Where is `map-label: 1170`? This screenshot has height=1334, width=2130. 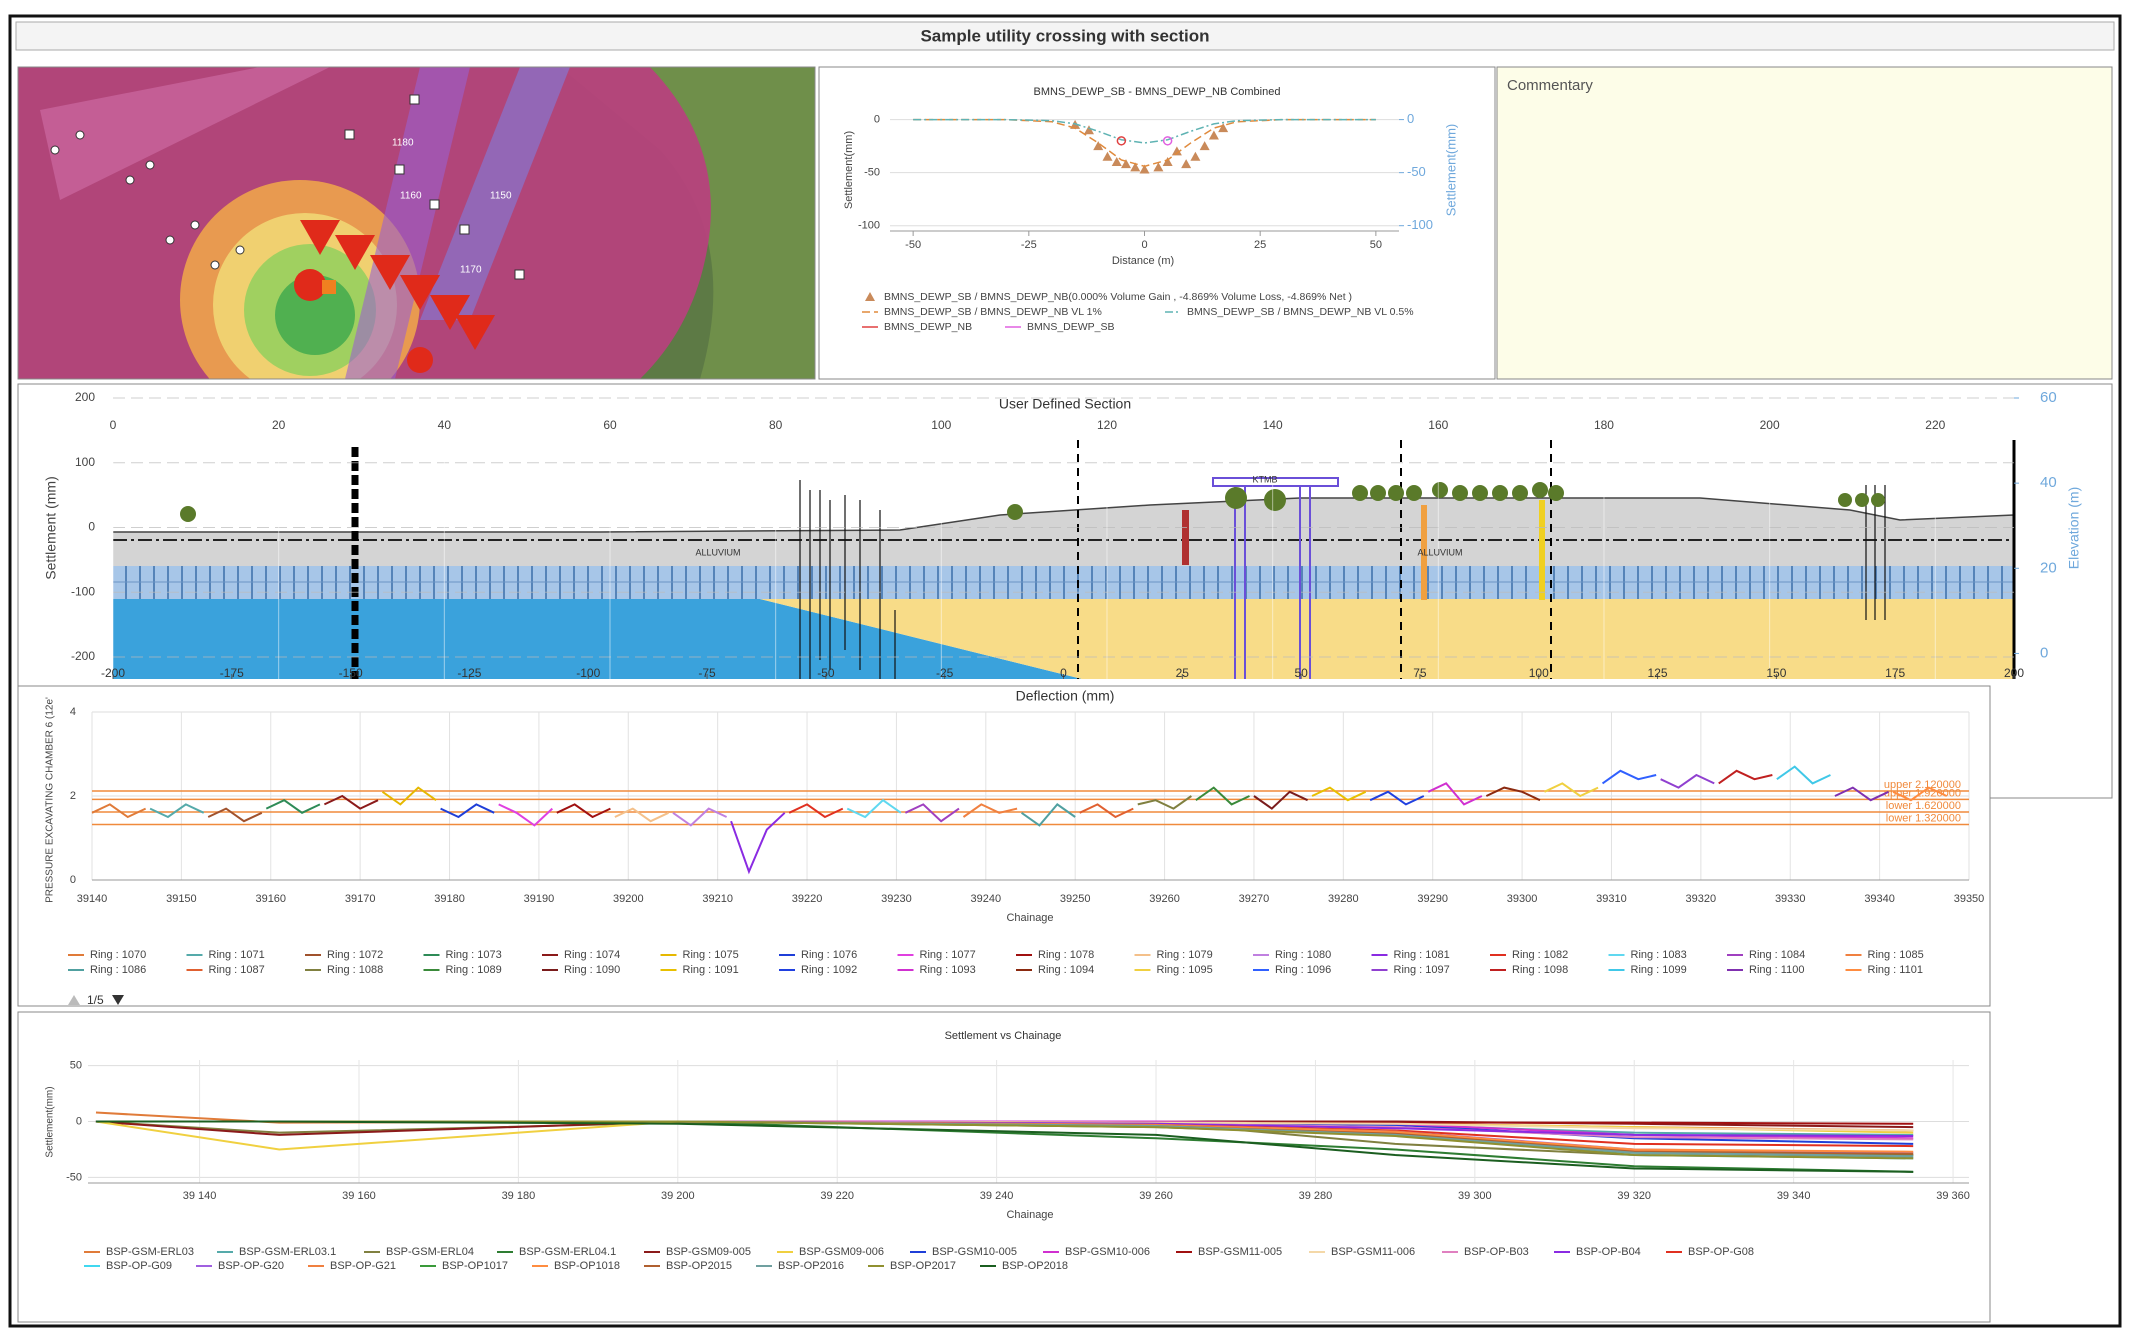
map-label: 1170 is located at coordinates (471, 270).